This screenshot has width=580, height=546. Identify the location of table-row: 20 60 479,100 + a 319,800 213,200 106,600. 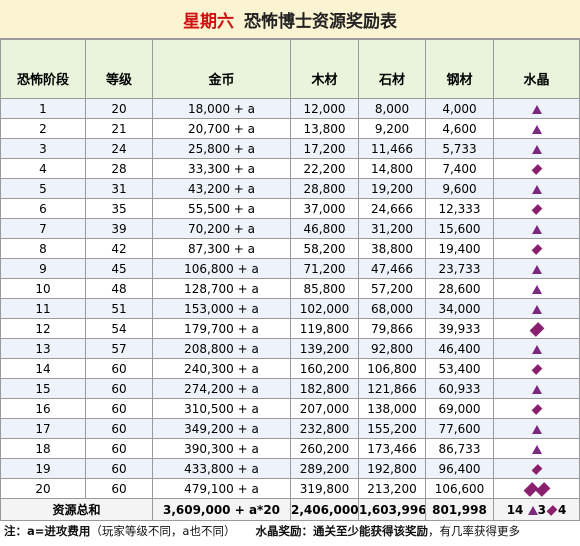
(290, 488).